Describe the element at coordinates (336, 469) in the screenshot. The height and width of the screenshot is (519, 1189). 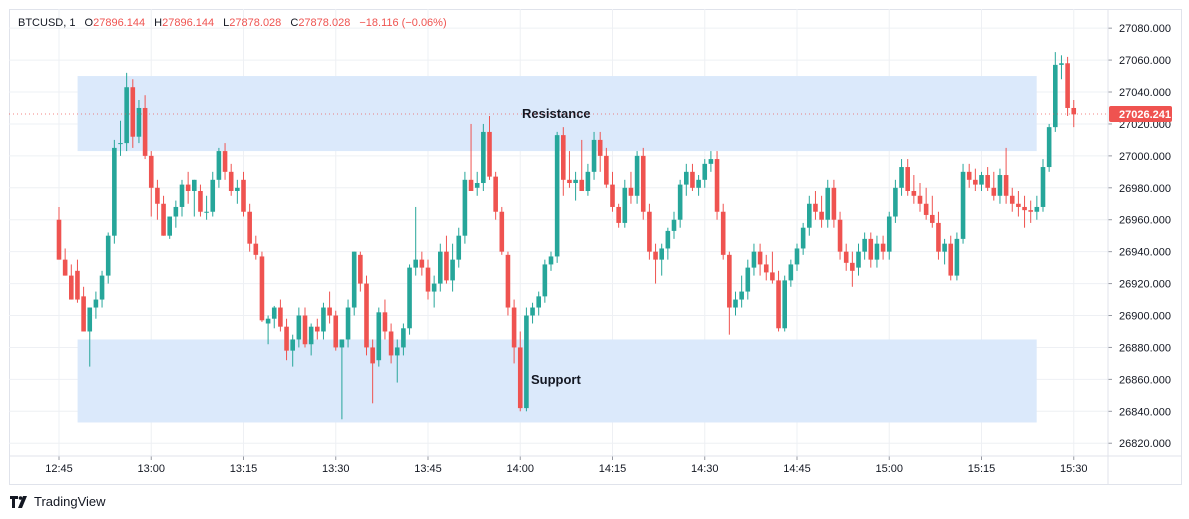
I see `x-tick-label: 13:30` at that location.